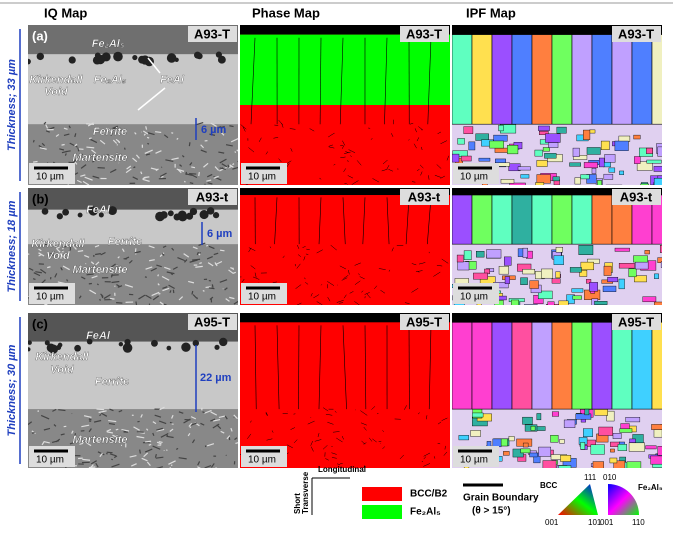  I want to click on annotation: Fe₂Al₅, so click(108, 44).